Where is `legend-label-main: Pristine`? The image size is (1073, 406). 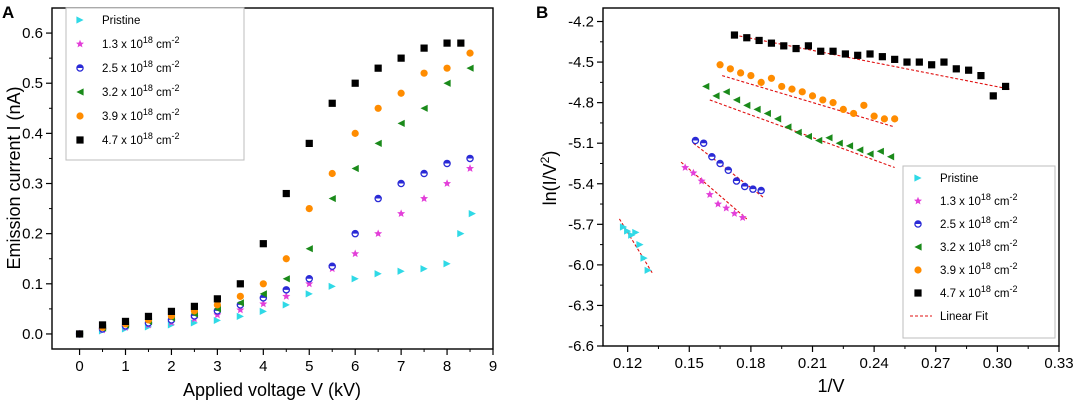
legend-label-main: Pristine is located at coordinates (121, 21).